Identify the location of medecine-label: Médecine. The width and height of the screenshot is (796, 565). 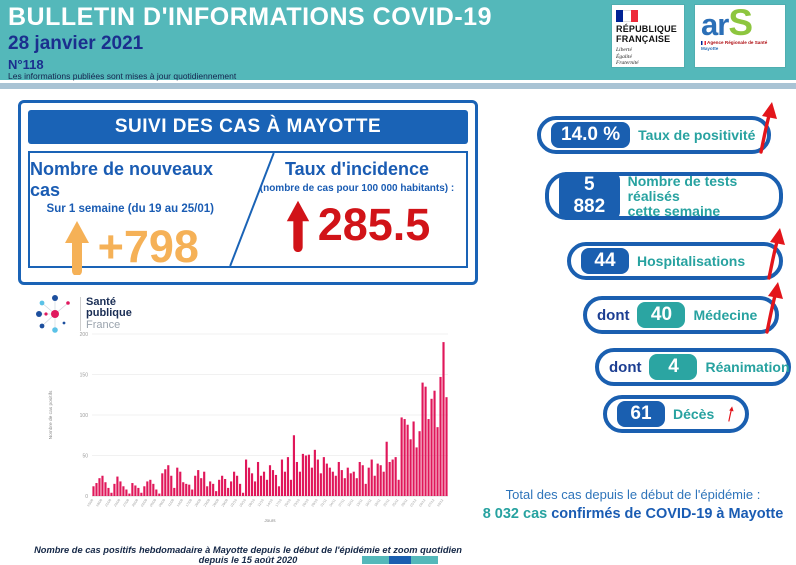
(725, 314).